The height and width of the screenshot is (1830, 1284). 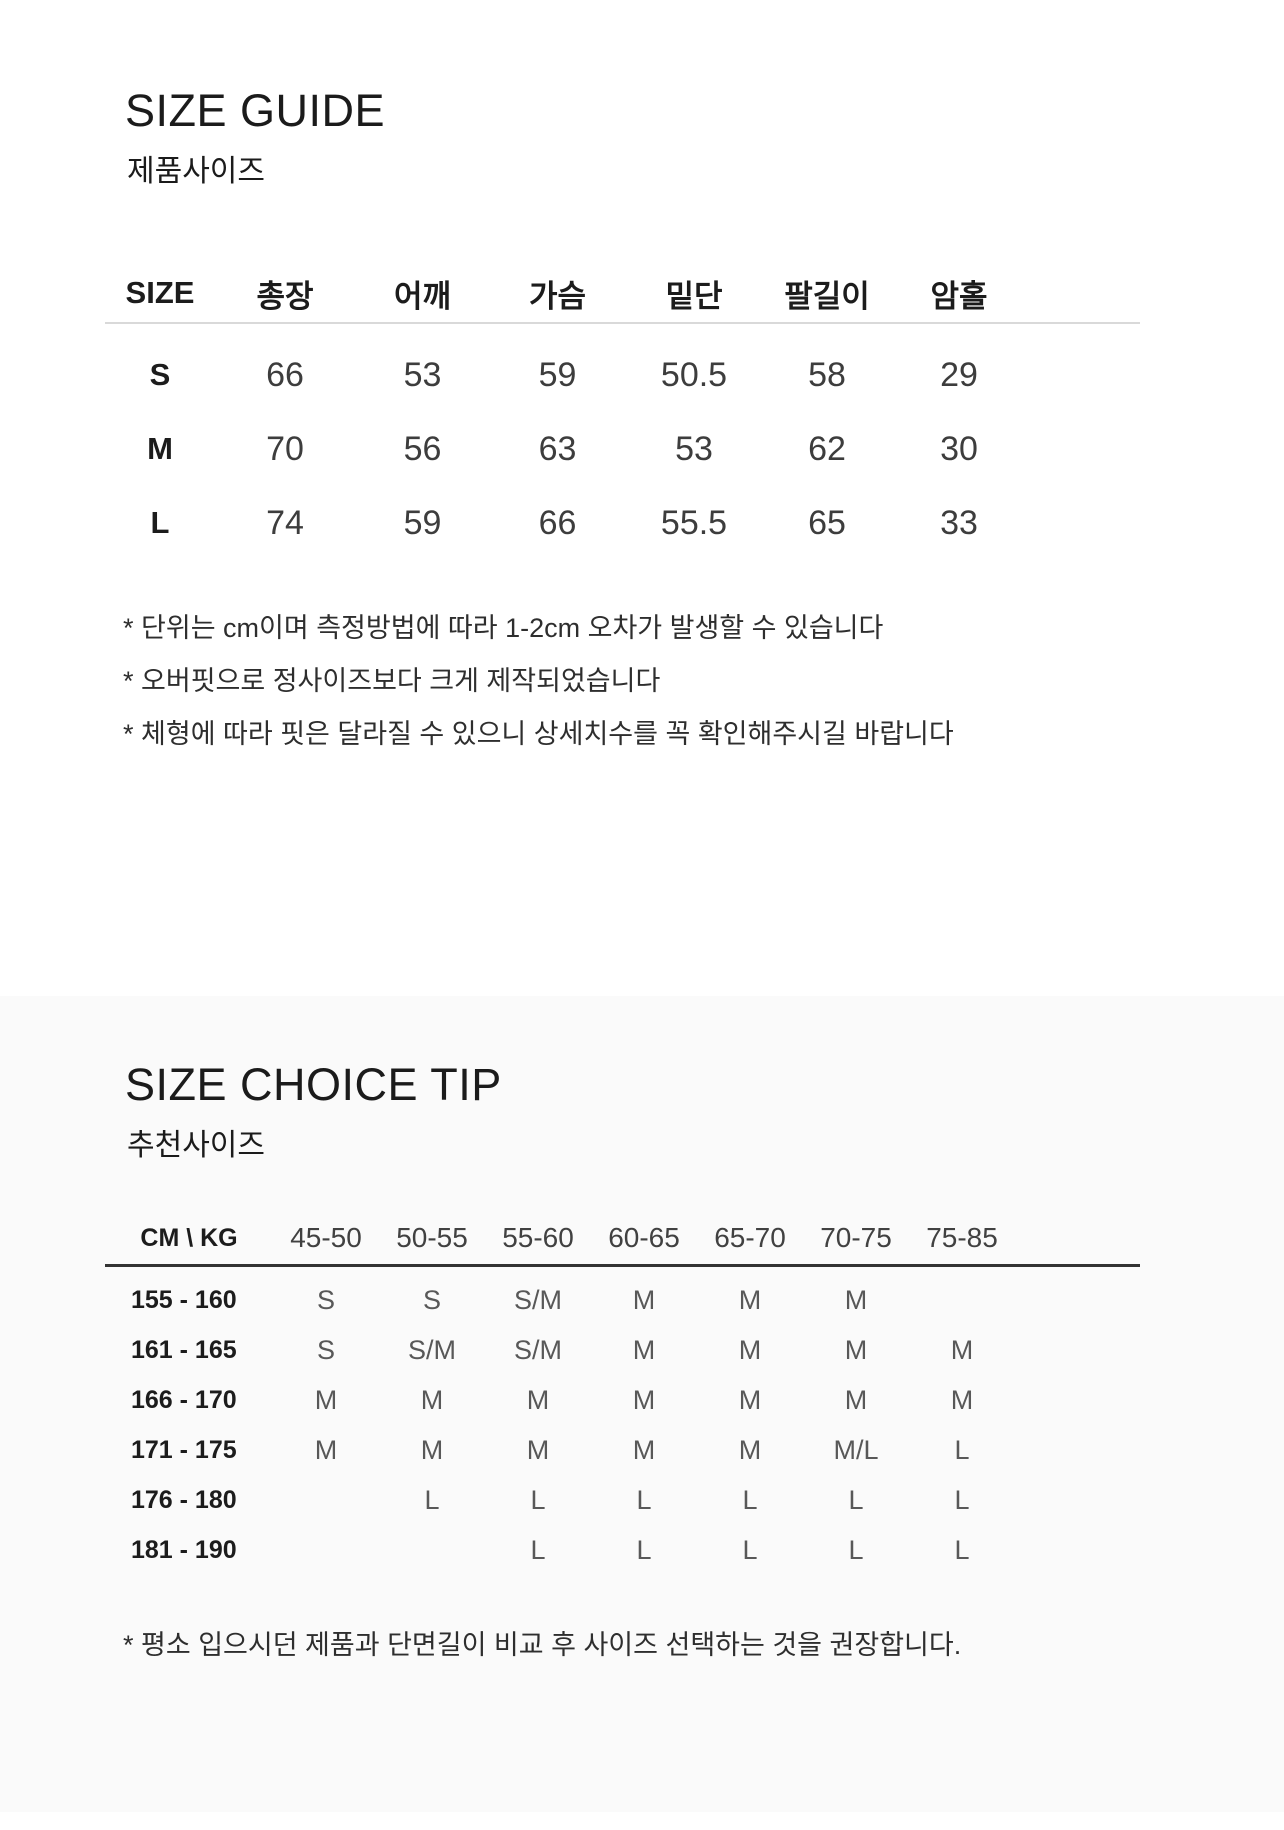 I want to click on column-header-weight-60-65: 60-65, so click(x=644, y=1237).